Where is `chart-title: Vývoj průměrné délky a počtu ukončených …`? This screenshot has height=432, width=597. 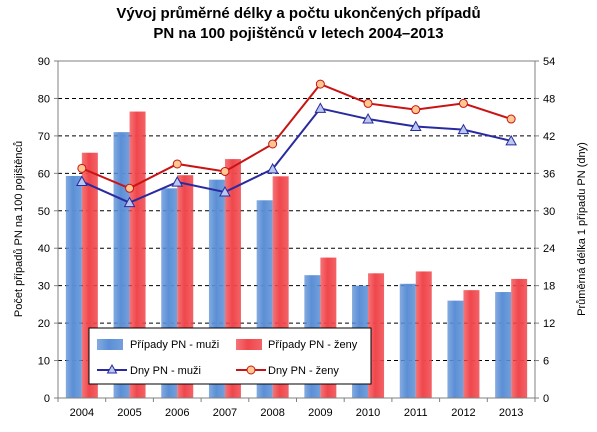
chart-title: Vývoj průměrné délky a počtu ukončených … is located at coordinates (298, 24).